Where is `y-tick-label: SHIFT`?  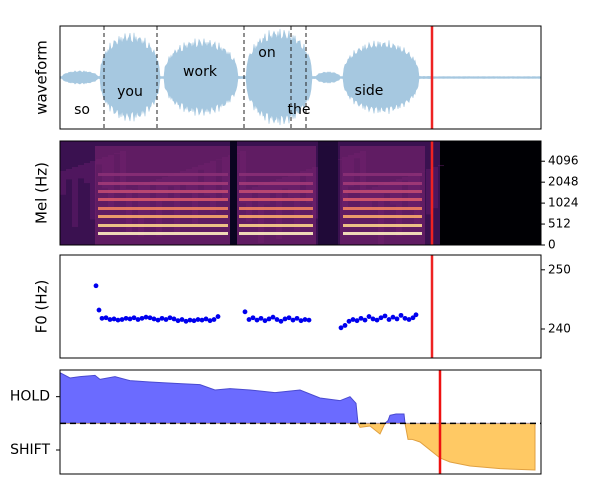 y-tick-label: SHIFT is located at coordinates (30, 450).